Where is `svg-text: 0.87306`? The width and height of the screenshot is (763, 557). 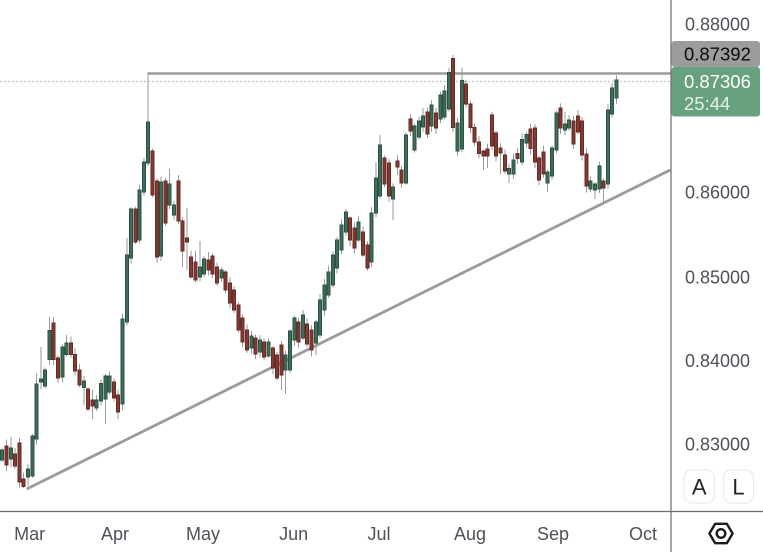 svg-text: 0.87306 is located at coordinates (717, 81).